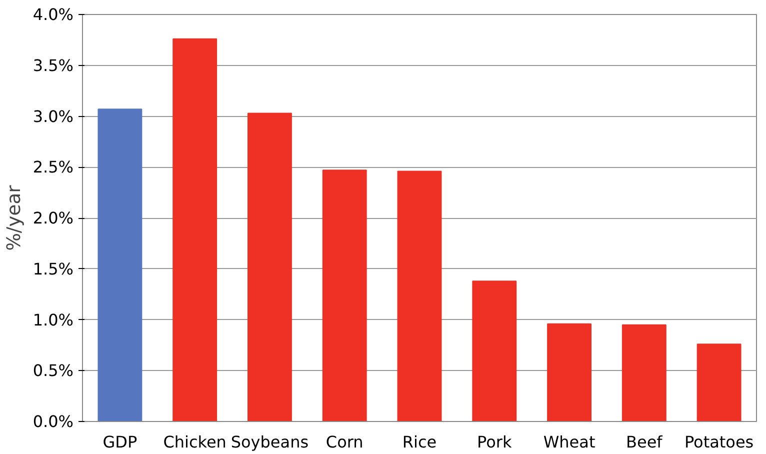  I want to click on x-tick-label: GDP, so click(120, 442).